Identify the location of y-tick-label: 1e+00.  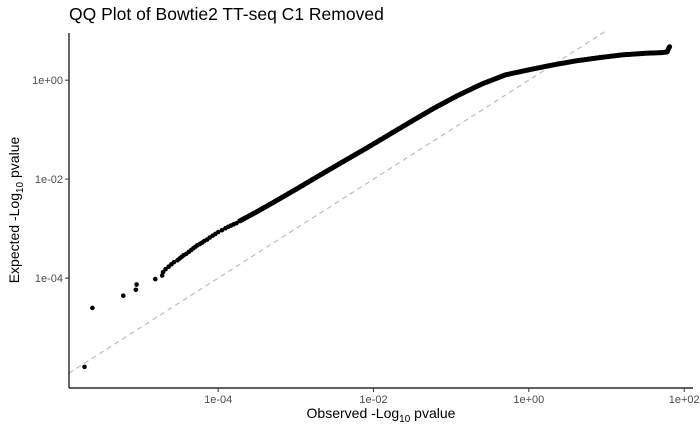
(47, 81).